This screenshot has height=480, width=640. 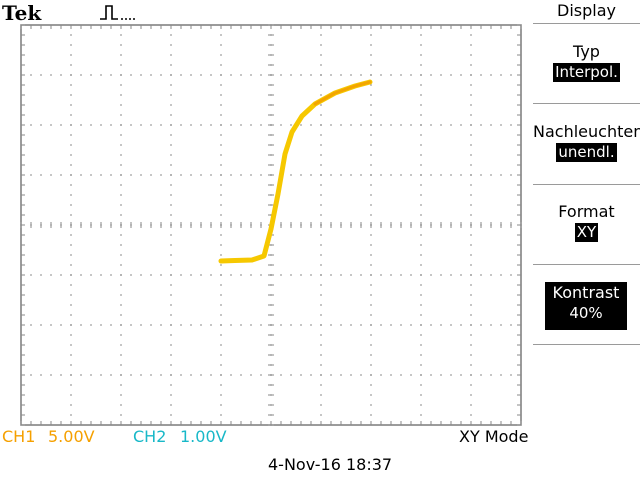 I want to click on menu-title: Display, so click(x=586, y=10).